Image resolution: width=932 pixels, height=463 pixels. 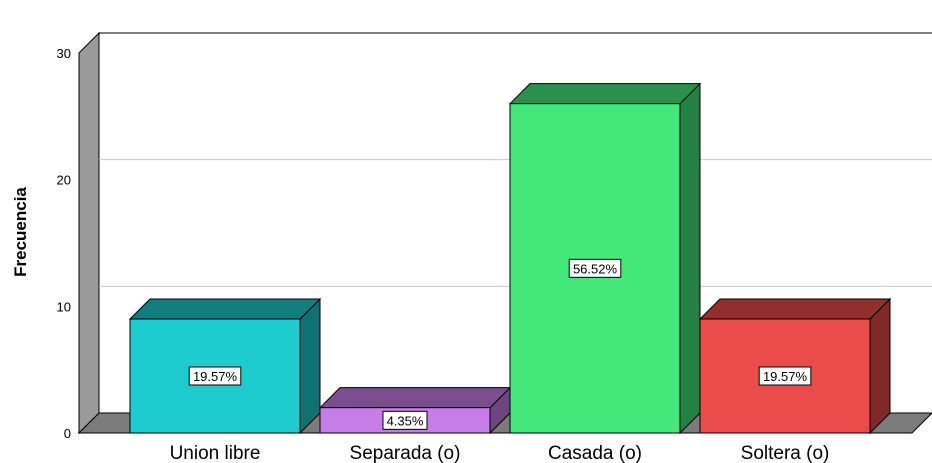 I want to click on y-axis-label: Frecuencia, so click(x=20, y=232).